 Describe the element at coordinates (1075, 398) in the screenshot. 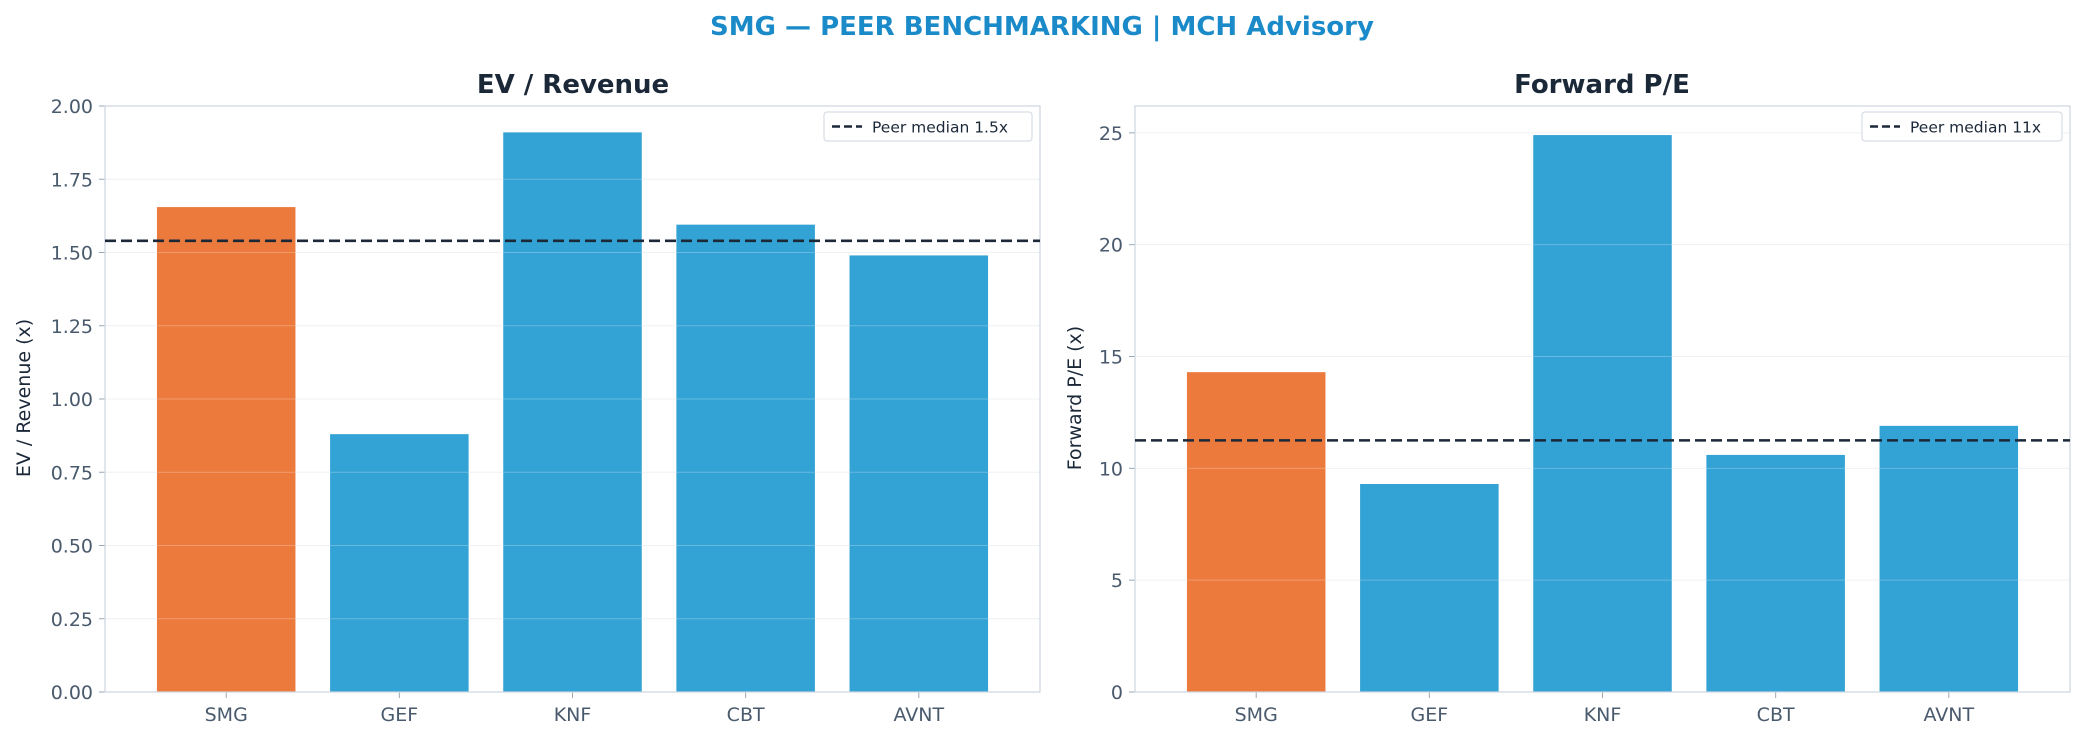

I see `y-axis-label: Forward P/E (x)` at that location.